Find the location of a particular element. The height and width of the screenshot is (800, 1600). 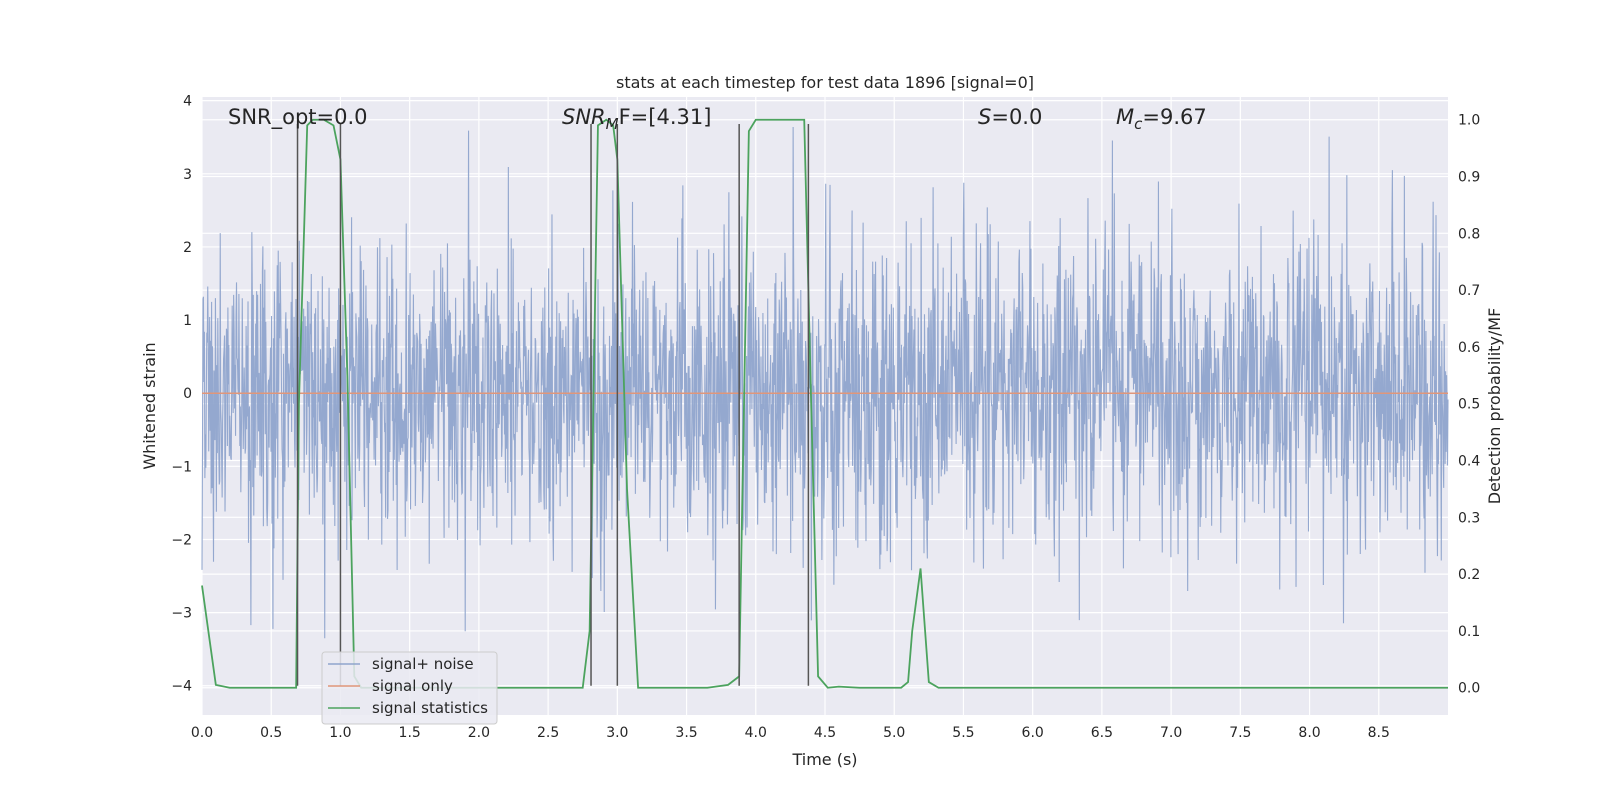

x-tick-label: 4.0 is located at coordinates (756, 733).